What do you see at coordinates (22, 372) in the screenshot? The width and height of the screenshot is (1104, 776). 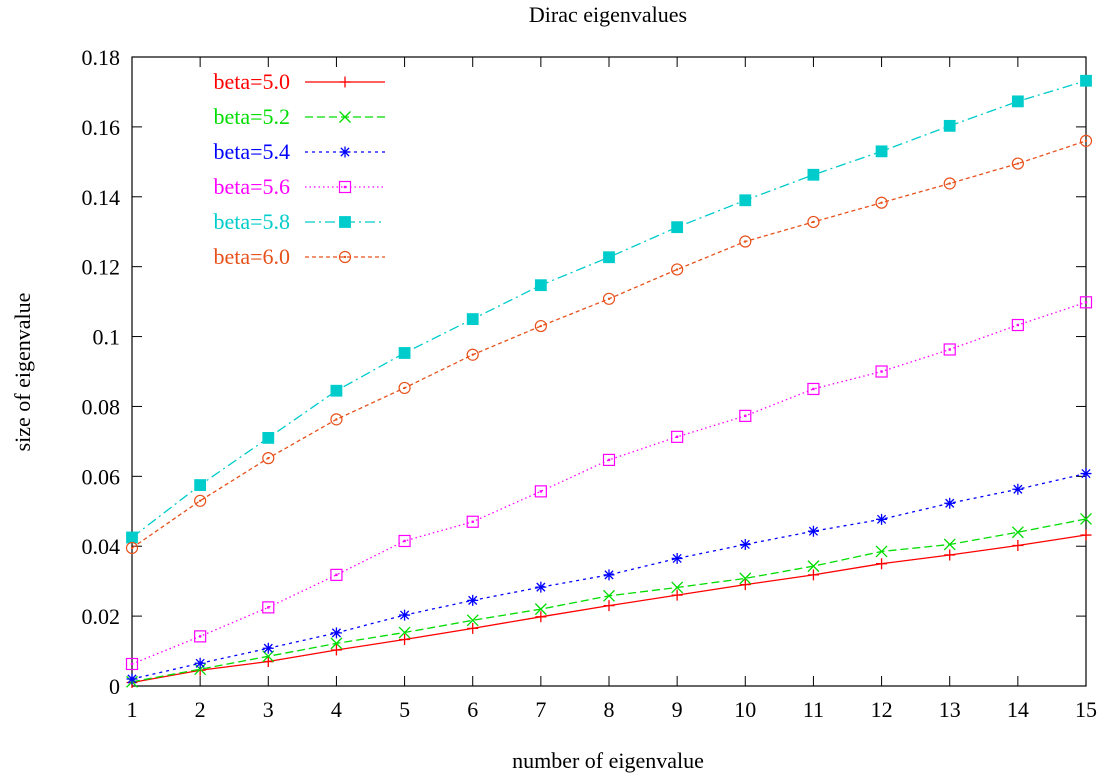 I see `y-axis-title: size of eigenvalue` at bounding box center [22, 372].